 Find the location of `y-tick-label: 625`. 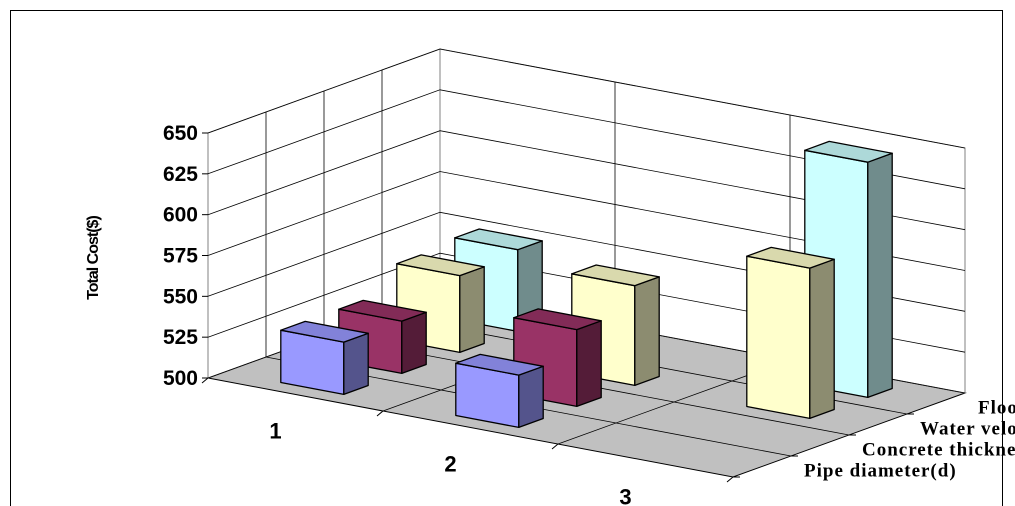

y-tick-label: 625 is located at coordinates (180, 174).